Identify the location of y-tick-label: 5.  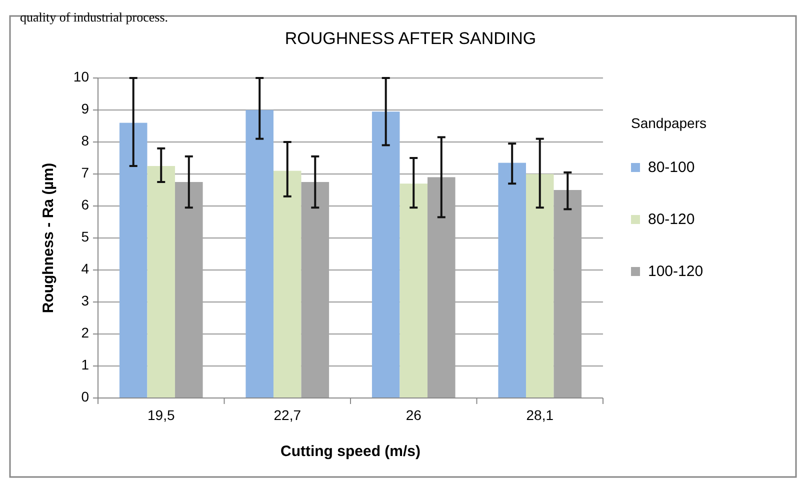
(85, 236).